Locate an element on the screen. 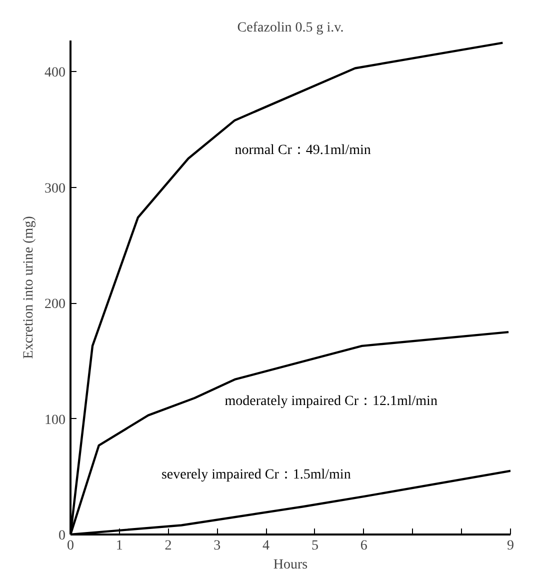  x-axis-title: Hours is located at coordinates (290, 565).